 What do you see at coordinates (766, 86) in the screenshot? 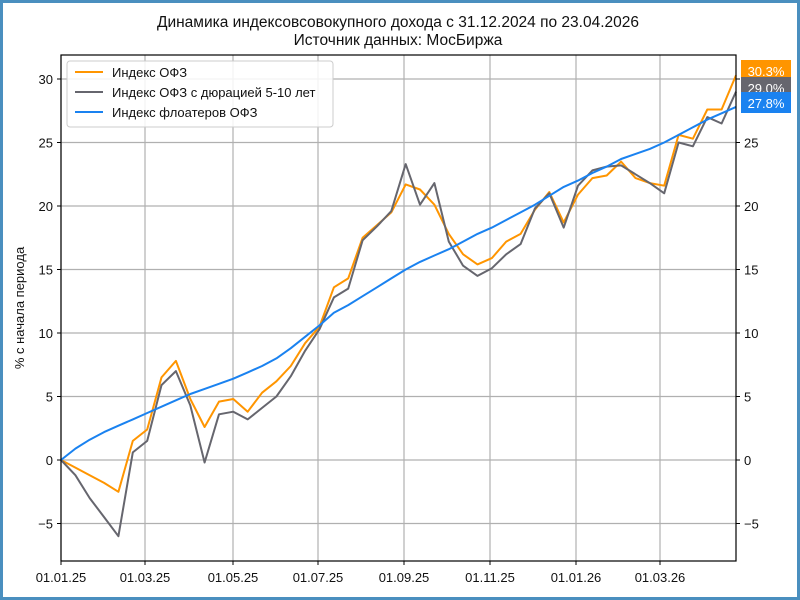
I see `last-value-badges: 30.3%29.0%27.8%` at bounding box center [766, 86].